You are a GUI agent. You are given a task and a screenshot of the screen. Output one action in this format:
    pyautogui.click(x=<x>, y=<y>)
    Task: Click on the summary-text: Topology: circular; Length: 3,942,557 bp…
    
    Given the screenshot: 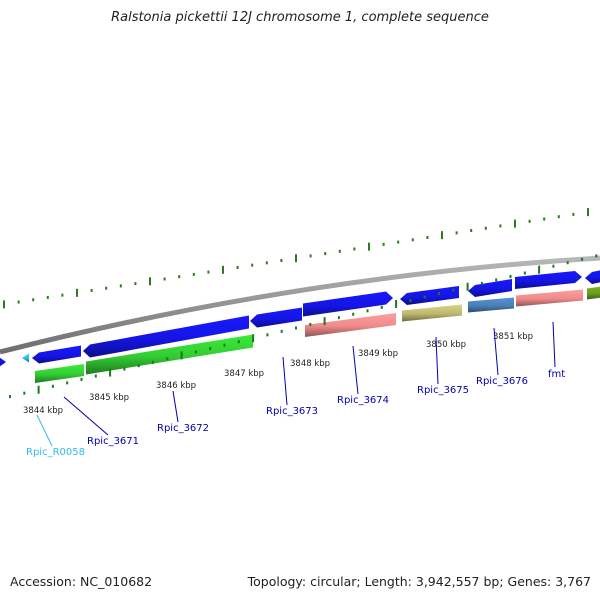 What is the action you would take?
    pyautogui.click(x=419, y=581)
    